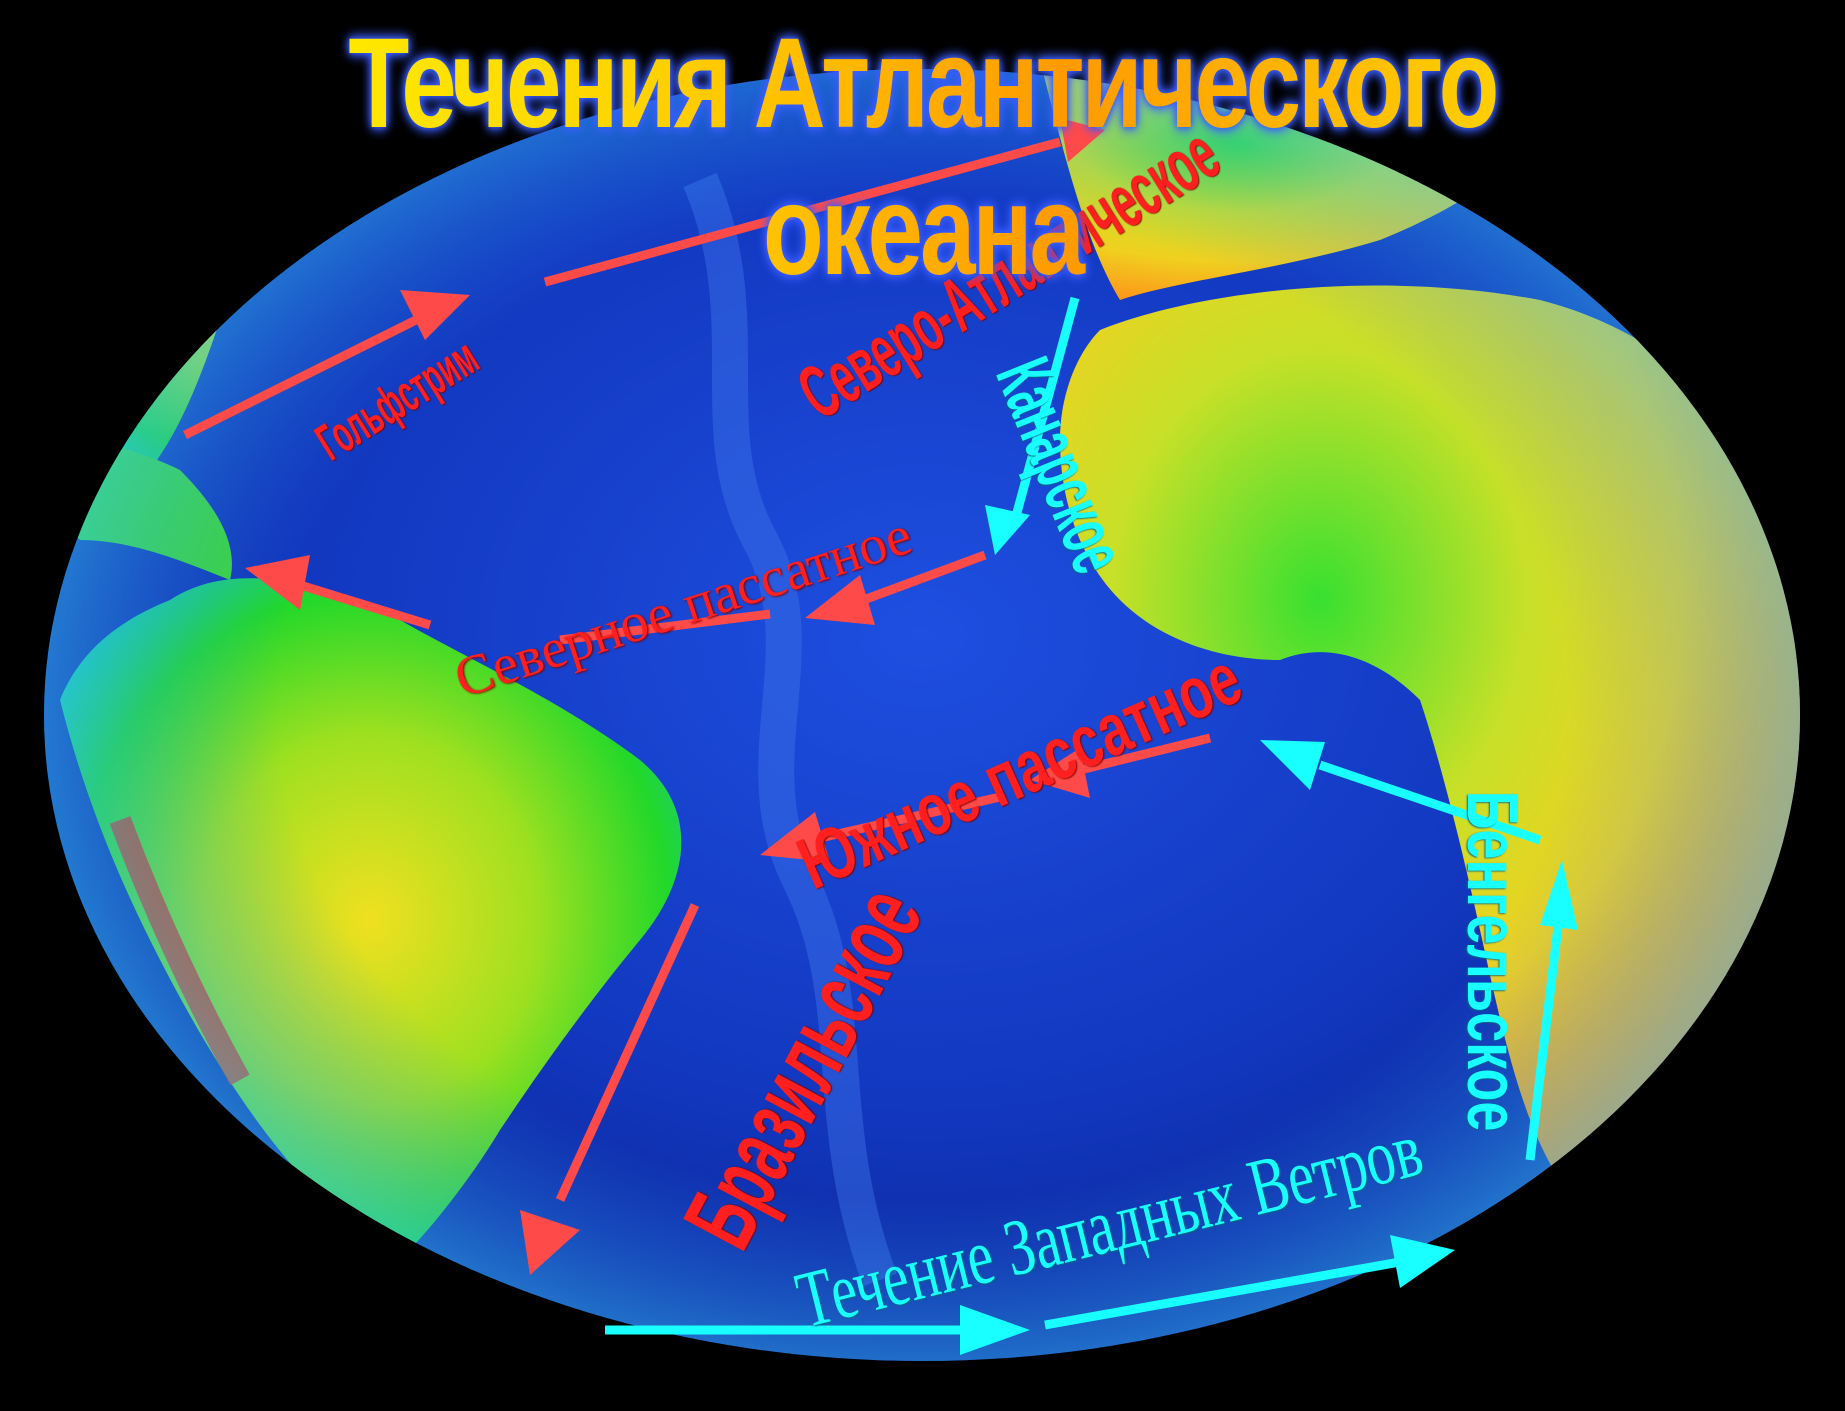 The width and height of the screenshot is (1845, 1411). I want to click on brazil-arrow, so click(627, 1052).